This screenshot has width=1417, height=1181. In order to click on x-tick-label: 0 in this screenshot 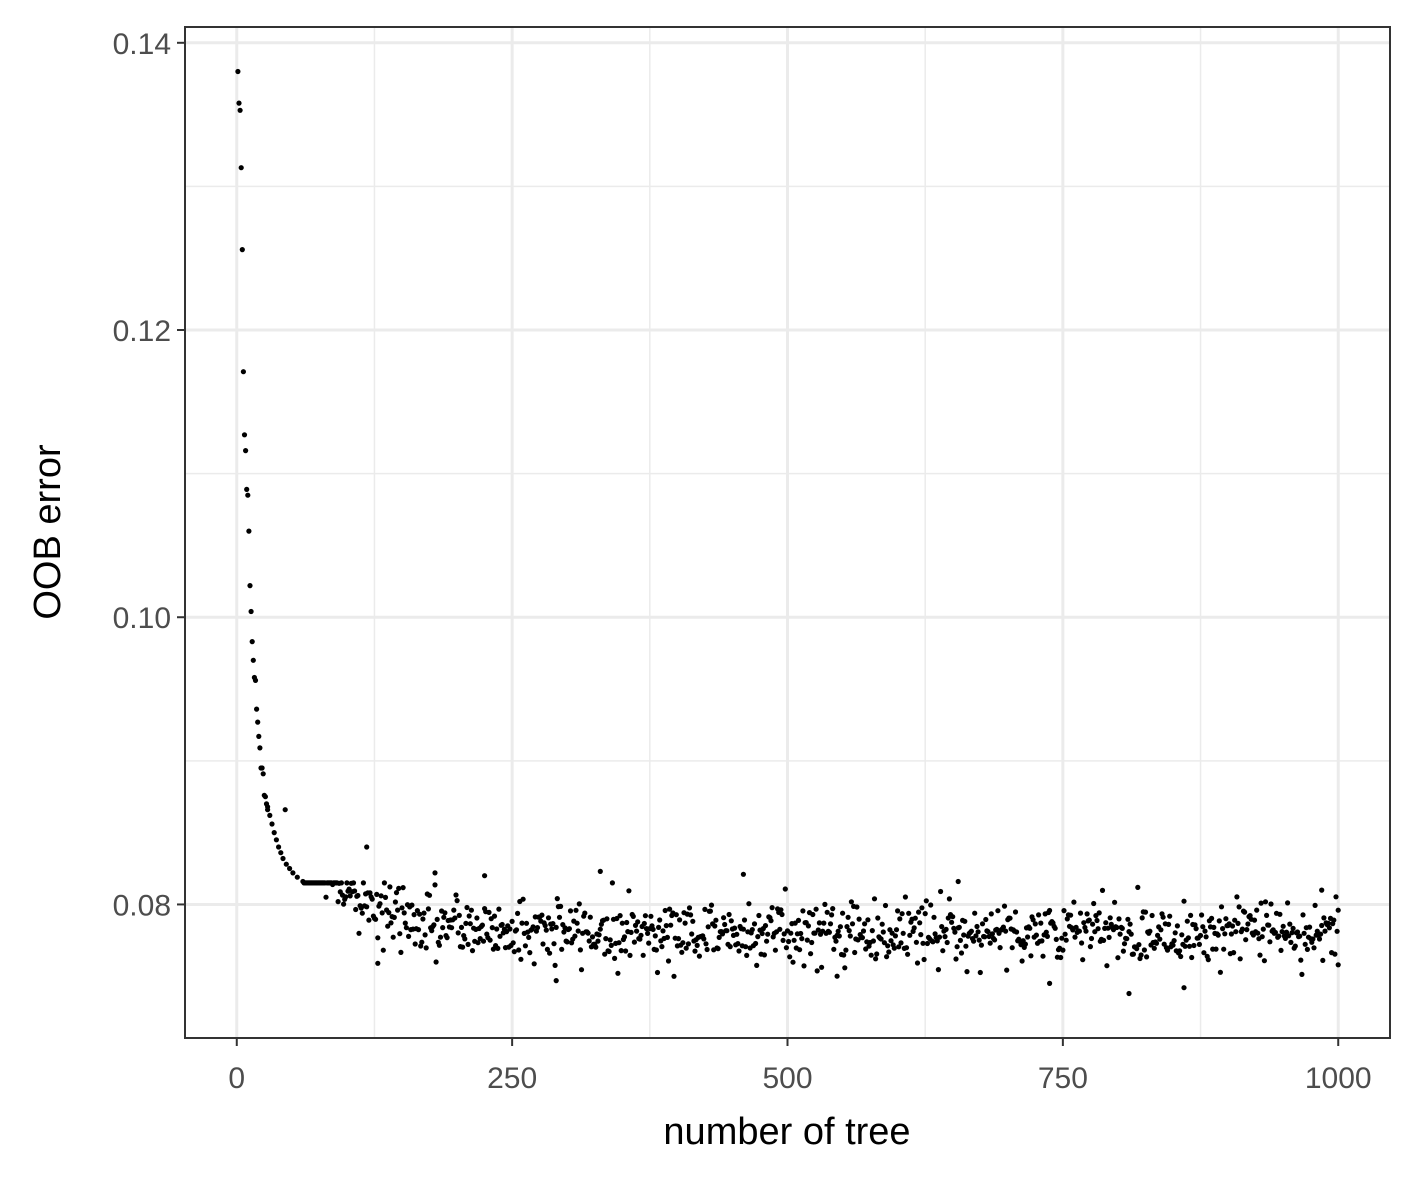, I will do `click(236, 1078)`.